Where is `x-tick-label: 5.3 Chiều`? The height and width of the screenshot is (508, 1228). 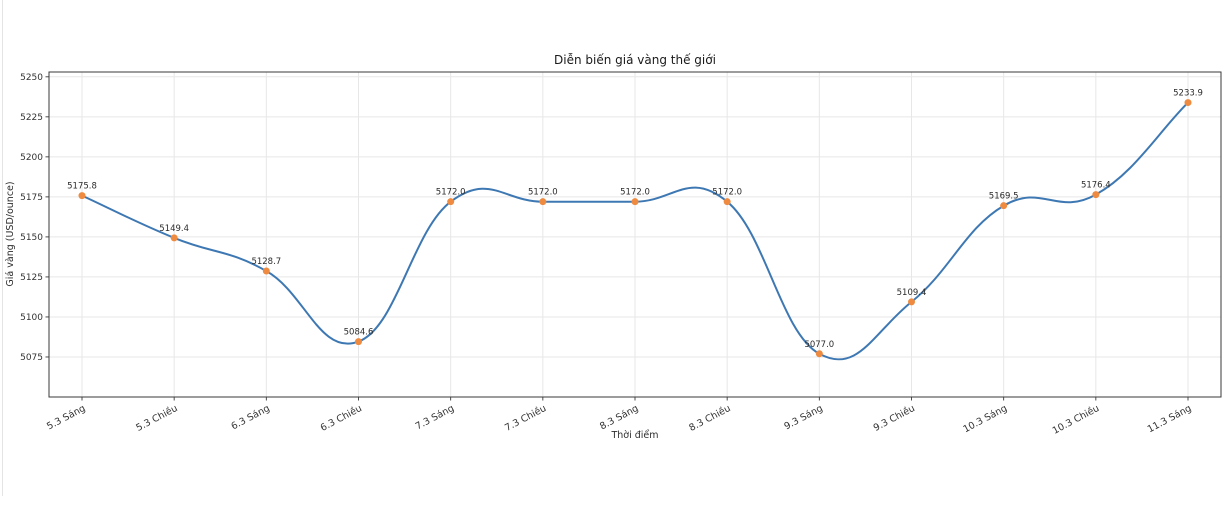 x-tick-label: 5.3 Chiều is located at coordinates (156, 418).